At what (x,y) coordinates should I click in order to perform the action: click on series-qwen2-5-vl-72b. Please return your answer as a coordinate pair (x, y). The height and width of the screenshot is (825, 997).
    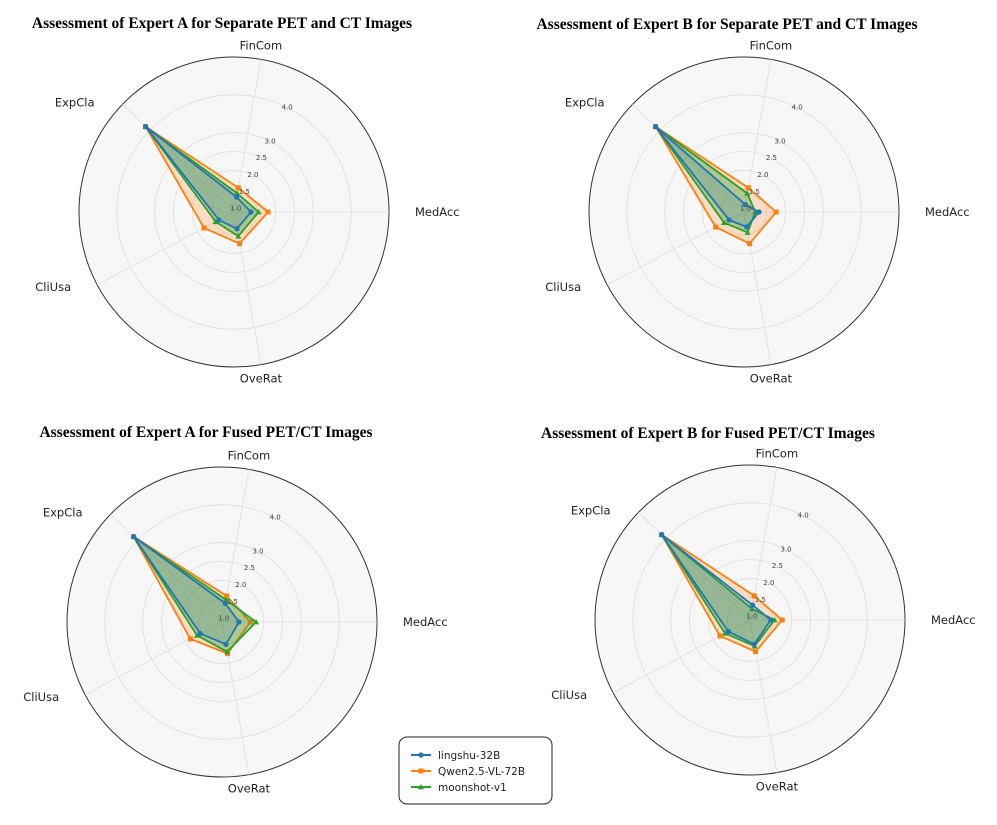
    Looking at the image, I should click on (722, 593).